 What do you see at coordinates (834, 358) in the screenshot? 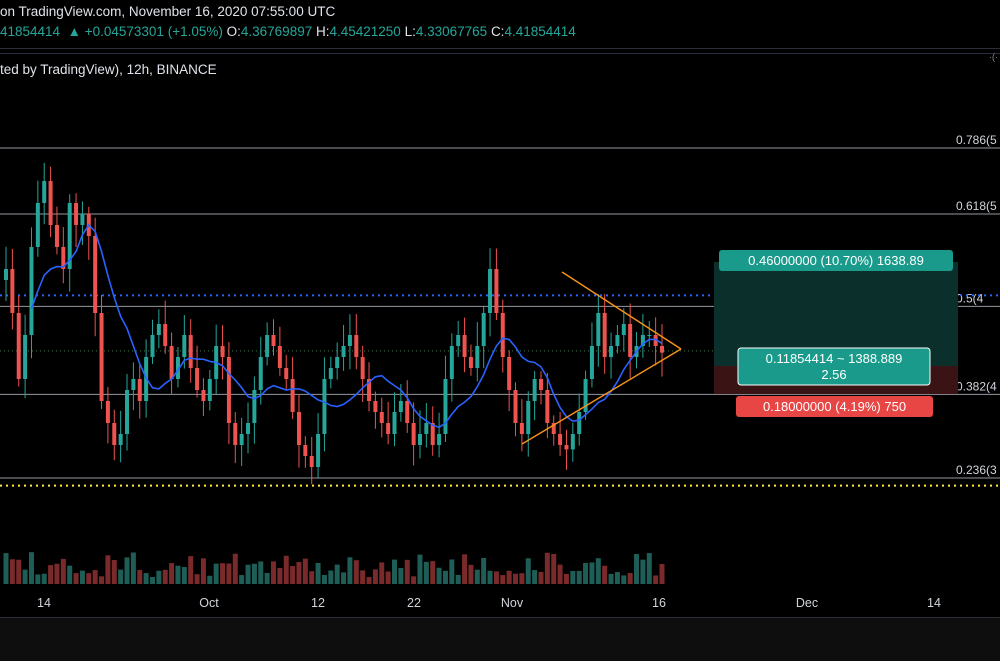
I see `entry-label-text: 0.11854414 ~ 1388.889` at bounding box center [834, 358].